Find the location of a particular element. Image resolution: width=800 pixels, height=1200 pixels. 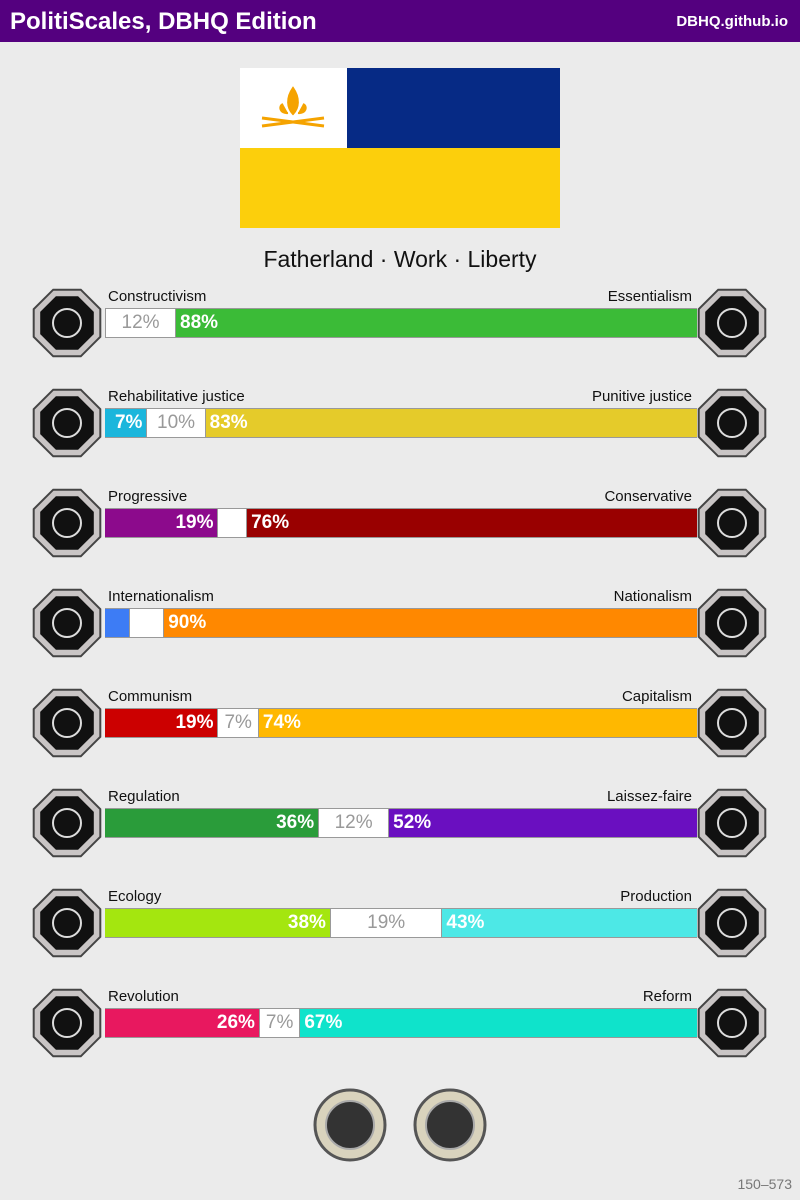

scale-segment: 83% is located at coordinates (451, 423).